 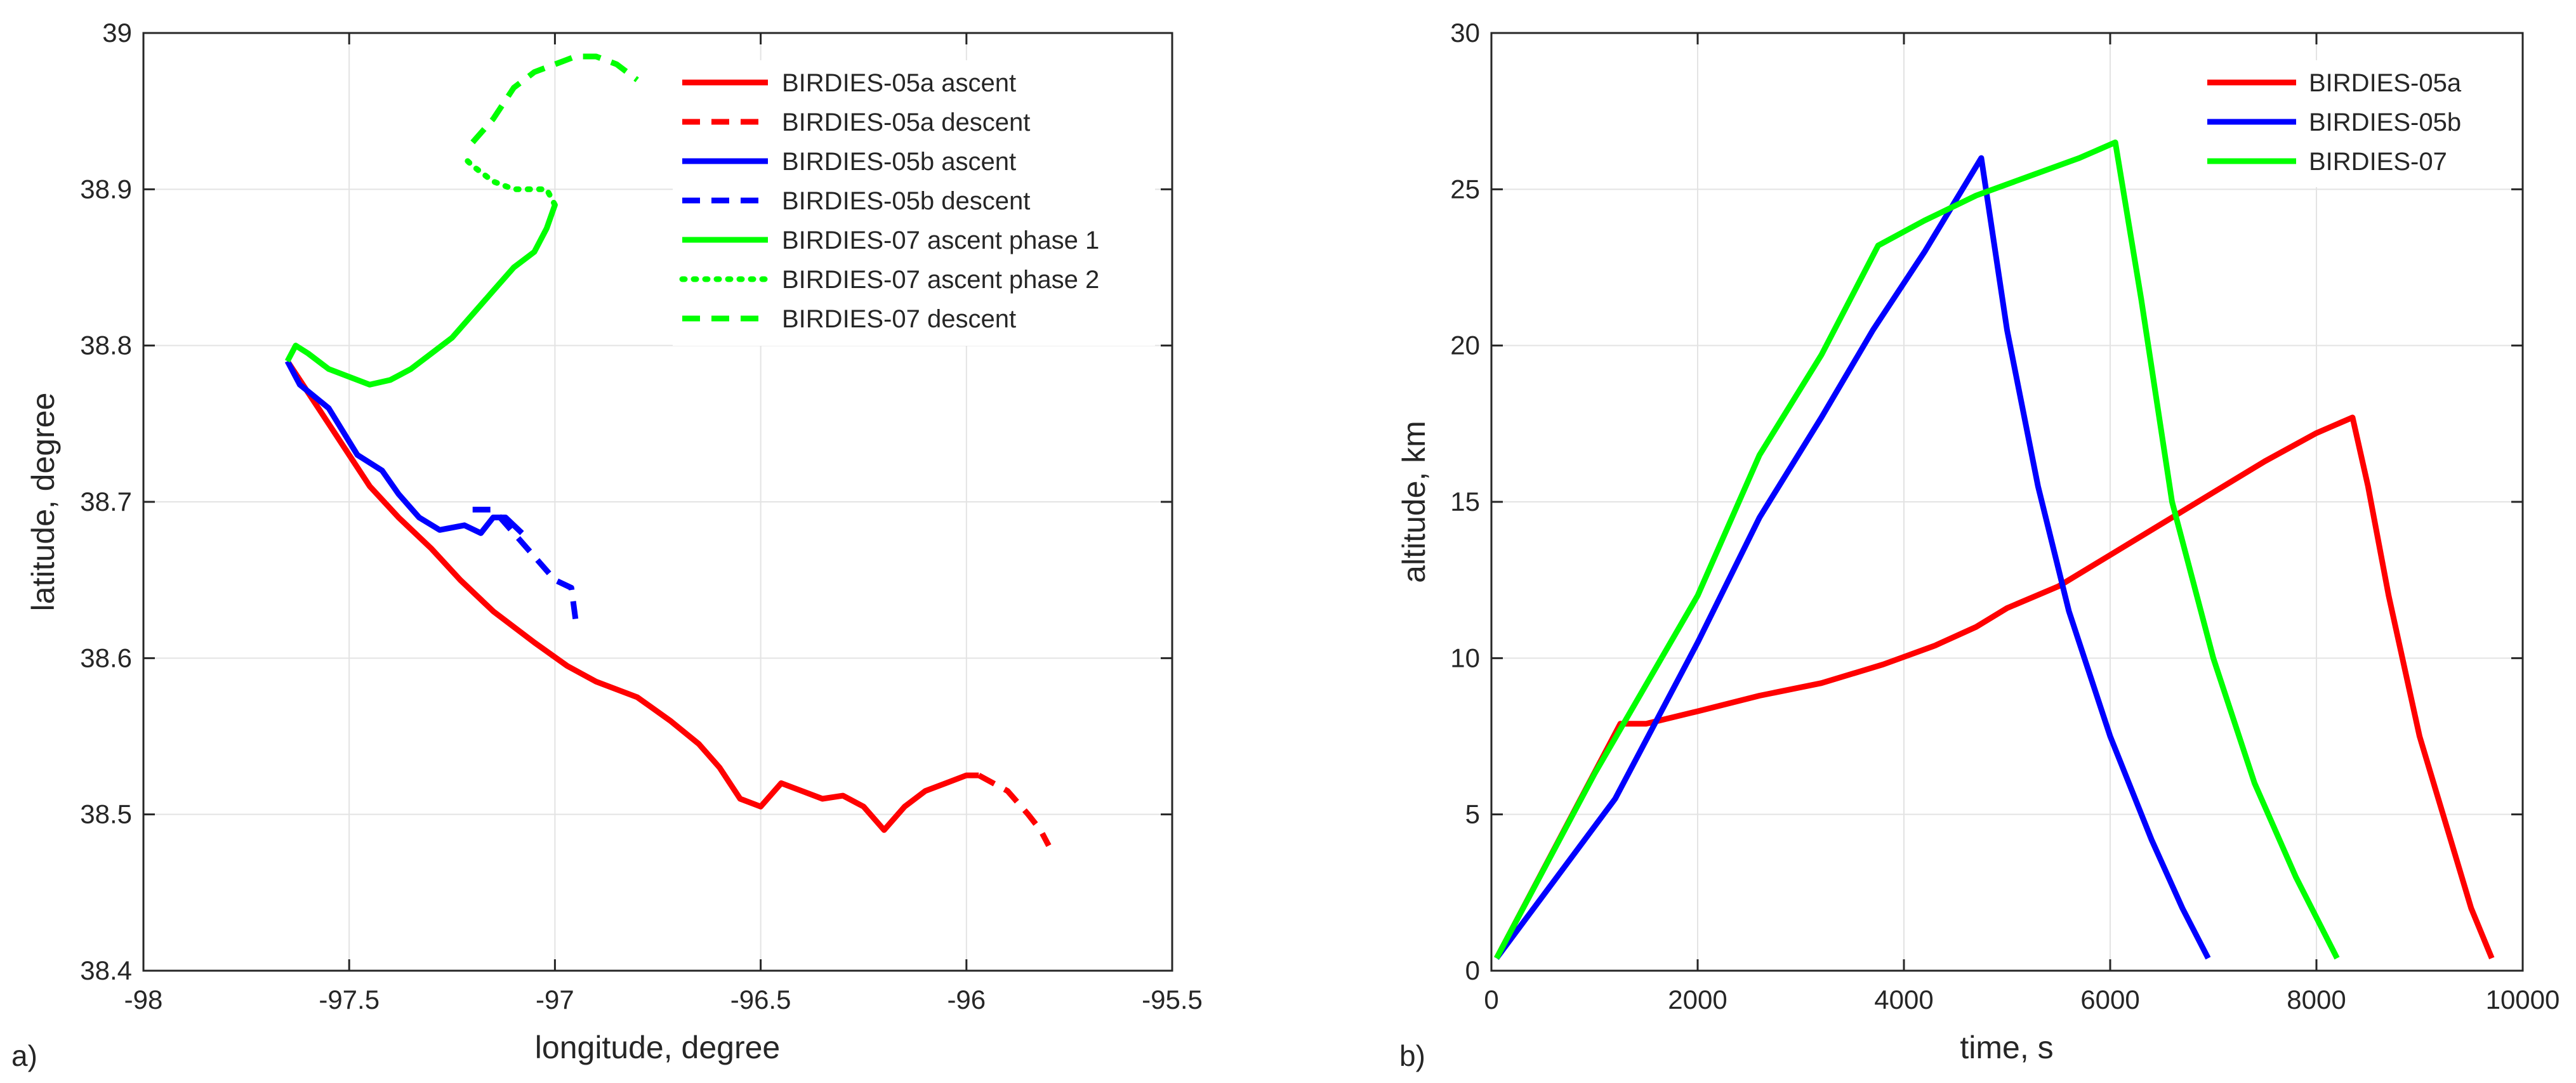 What do you see at coordinates (350, 999) in the screenshot?
I see `x-tick-label: -97.5` at bounding box center [350, 999].